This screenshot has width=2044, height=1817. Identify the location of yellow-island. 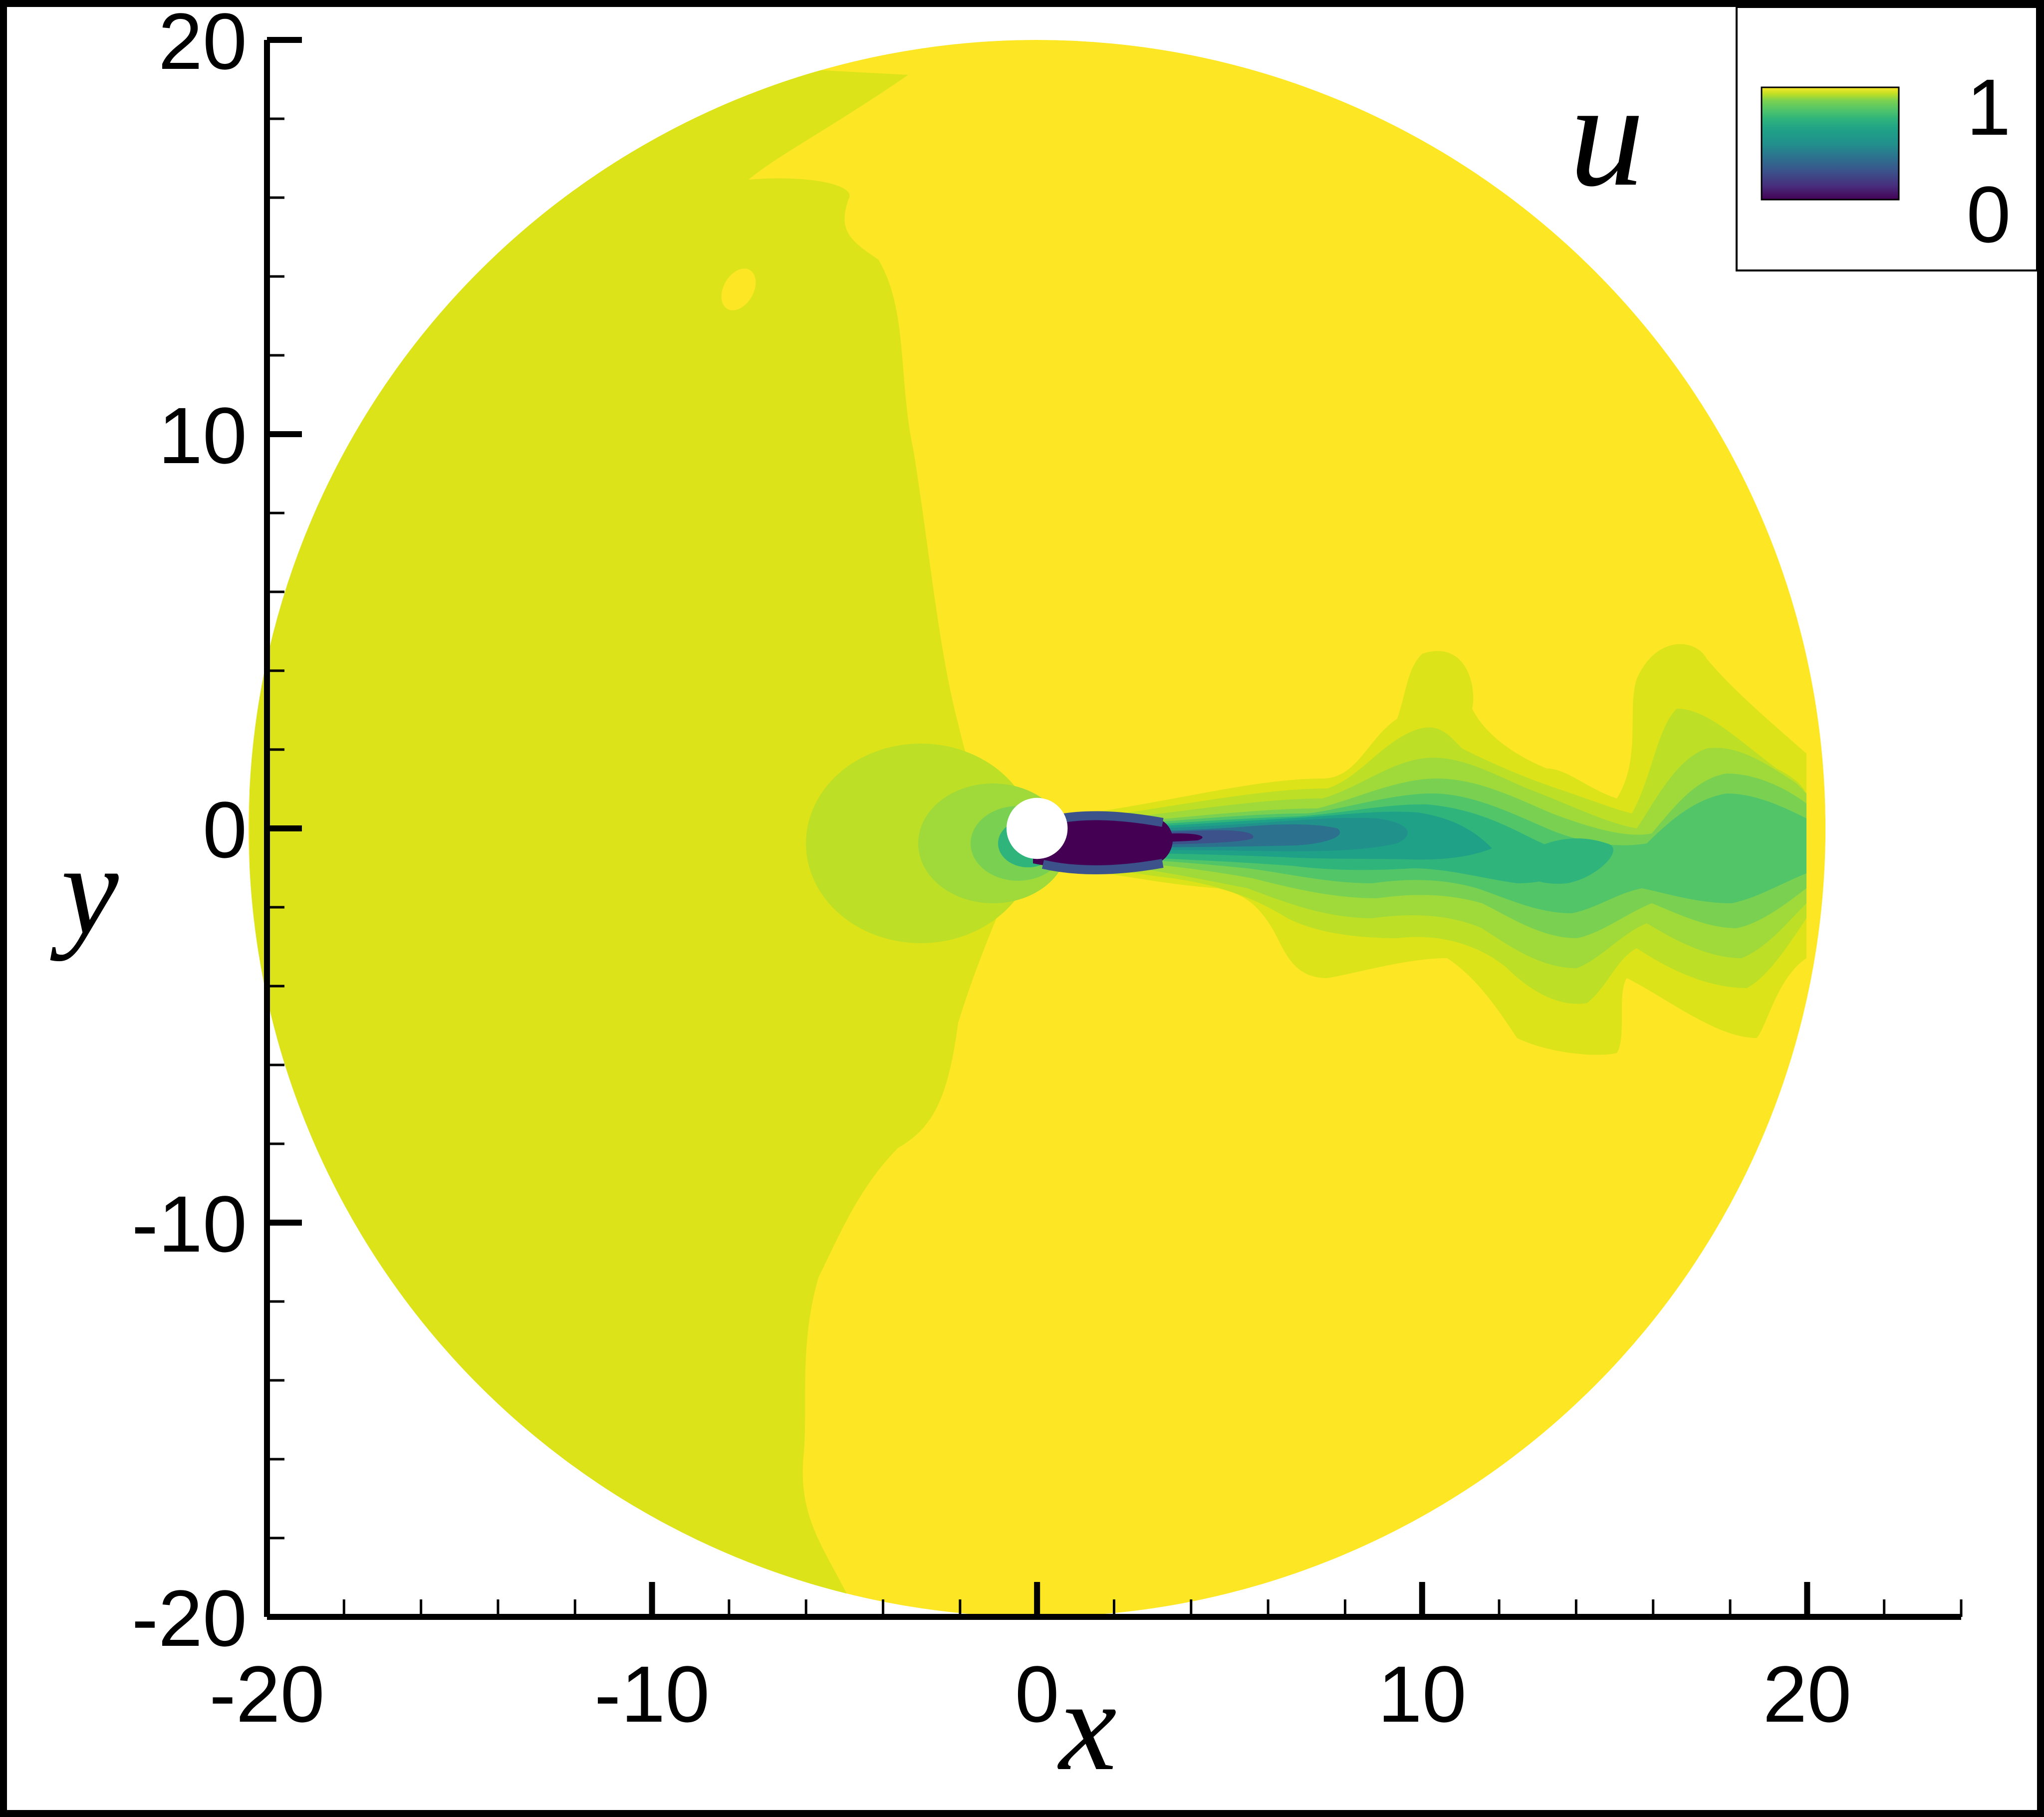
(738, 289).